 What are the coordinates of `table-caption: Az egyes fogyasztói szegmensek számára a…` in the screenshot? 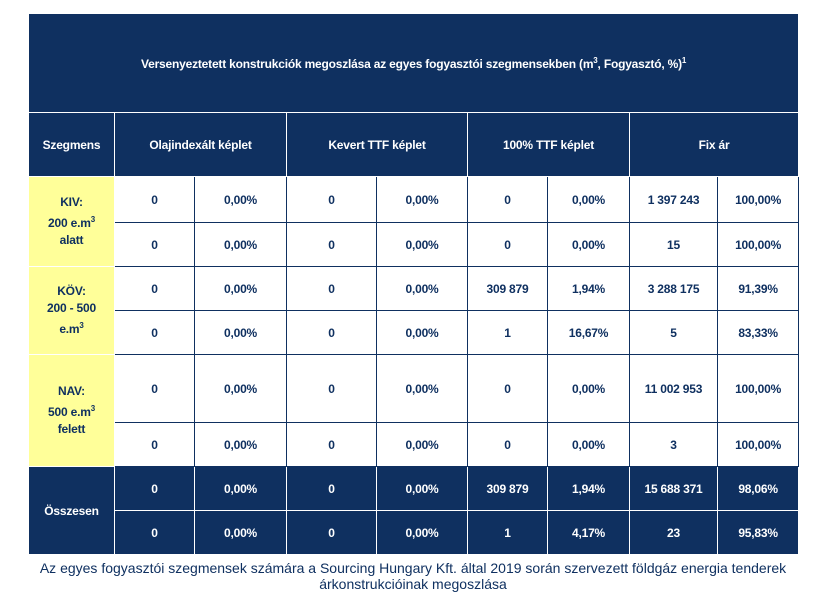 It's located at (413, 576).